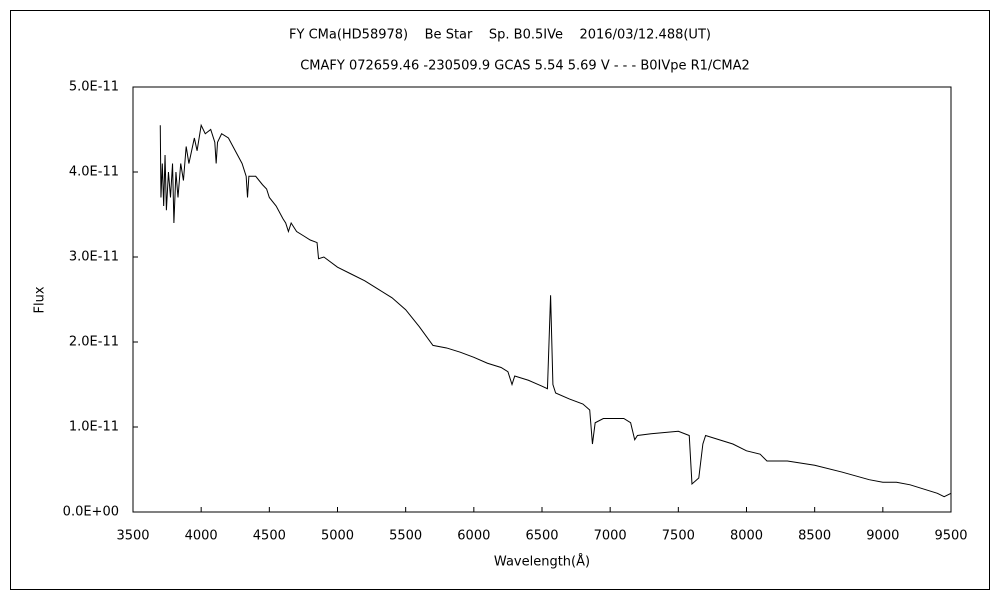  I want to click on x-tick-label: 3500, so click(132, 536).